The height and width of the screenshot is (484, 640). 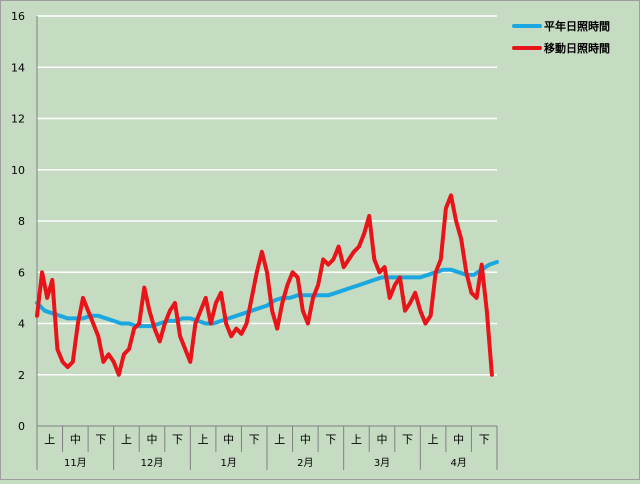 What do you see at coordinates (228, 463) in the screenshot?
I see `x-month-label: 1月` at bounding box center [228, 463].